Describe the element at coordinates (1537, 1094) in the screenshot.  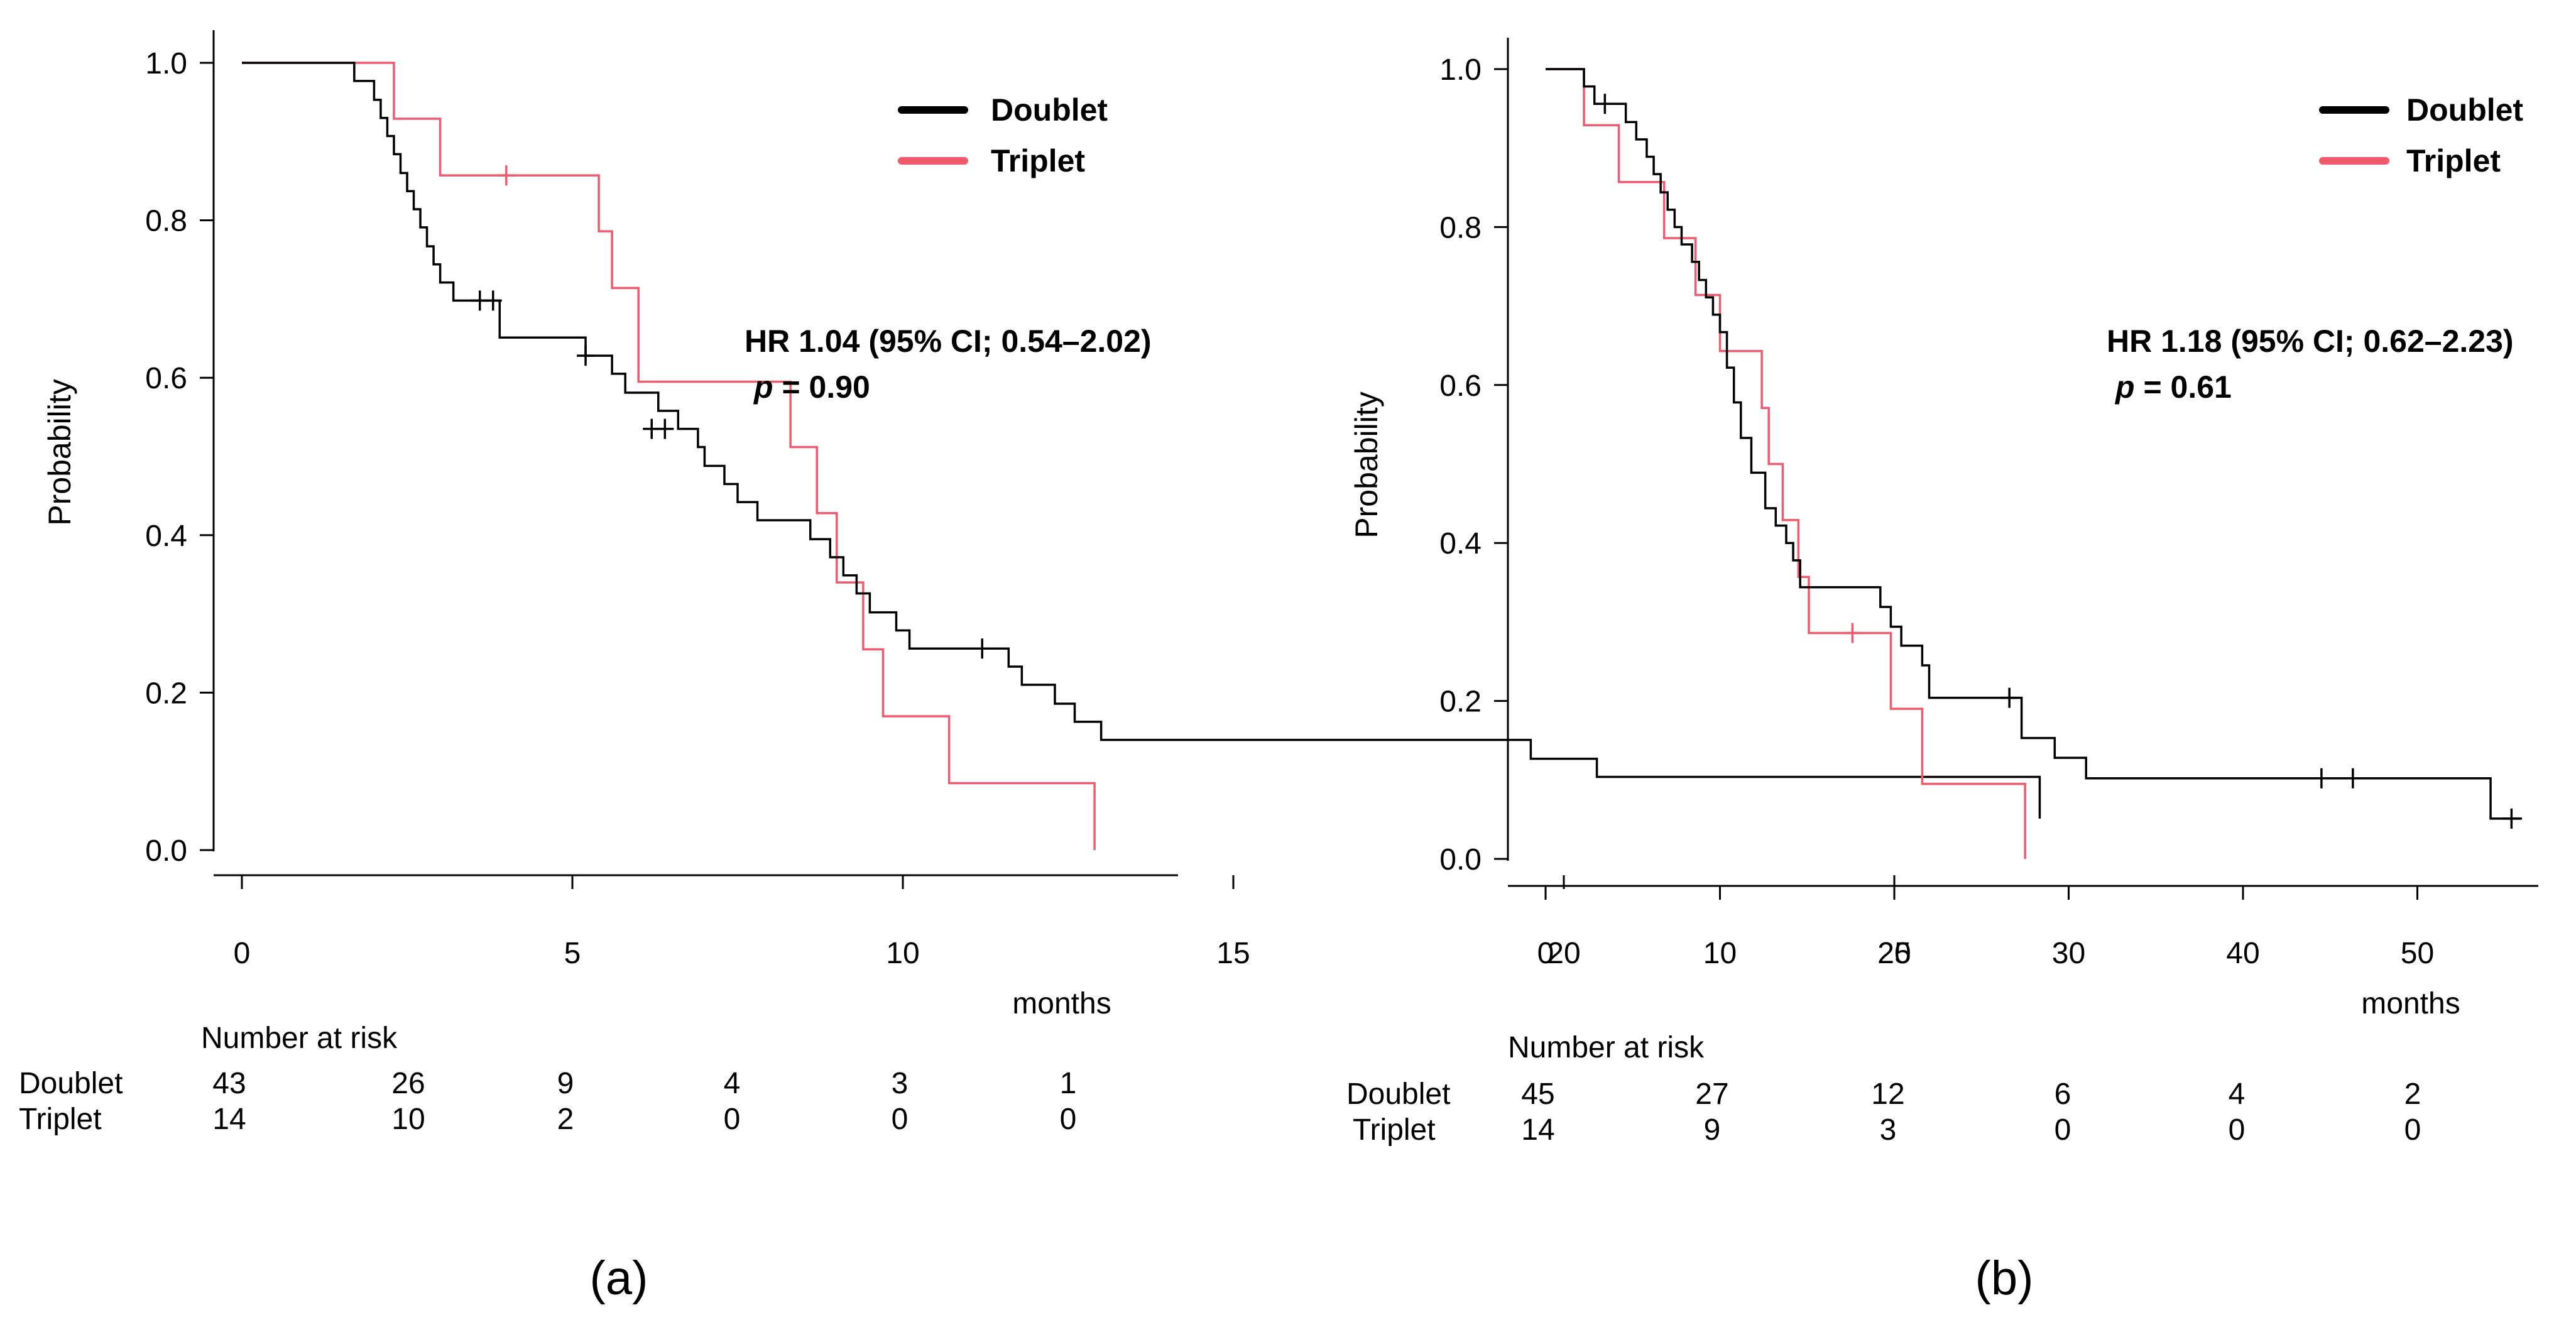
I see `risk-value-doublet: 45` at that location.